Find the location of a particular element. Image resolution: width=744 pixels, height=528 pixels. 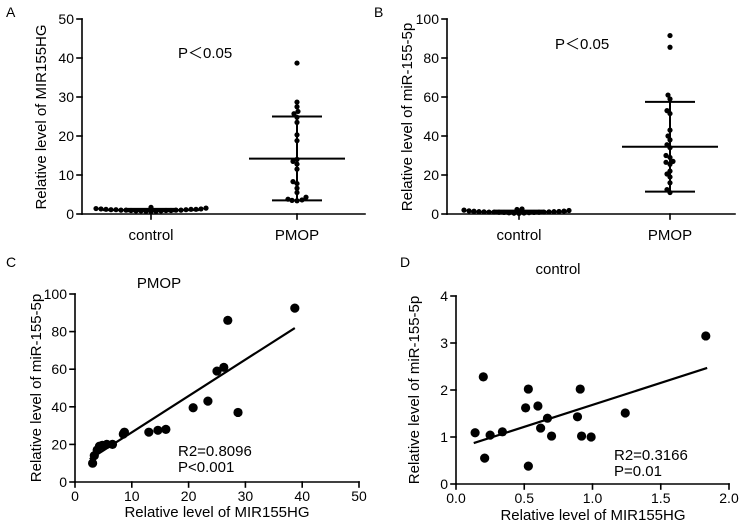

y-axis-label: Relative level of MIR155HG is located at coordinates (41, 116).